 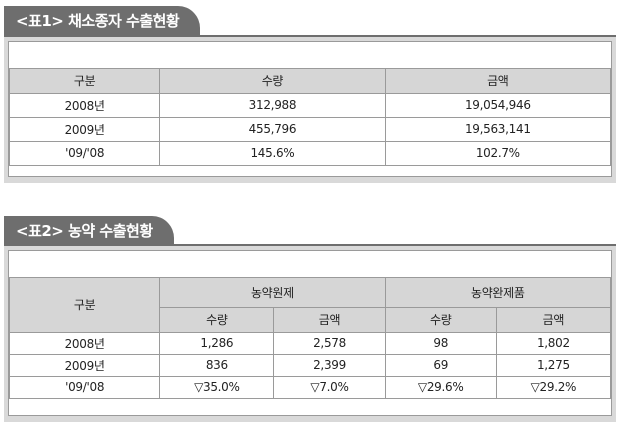 What do you see at coordinates (310, 264) in the screenshot?
I see `table2-blank-row` at bounding box center [310, 264].